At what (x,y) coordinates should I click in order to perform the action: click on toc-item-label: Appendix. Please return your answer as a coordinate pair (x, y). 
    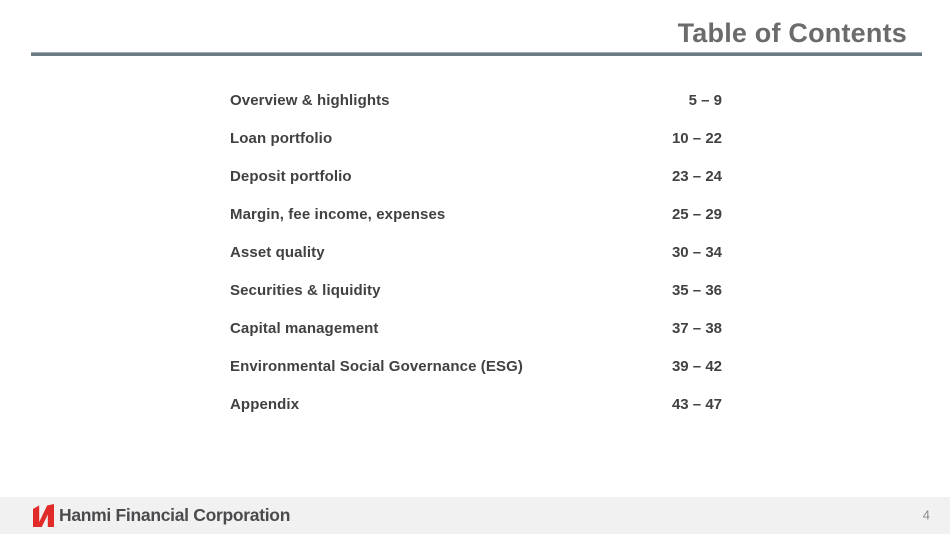
    Looking at the image, I should click on (265, 404).